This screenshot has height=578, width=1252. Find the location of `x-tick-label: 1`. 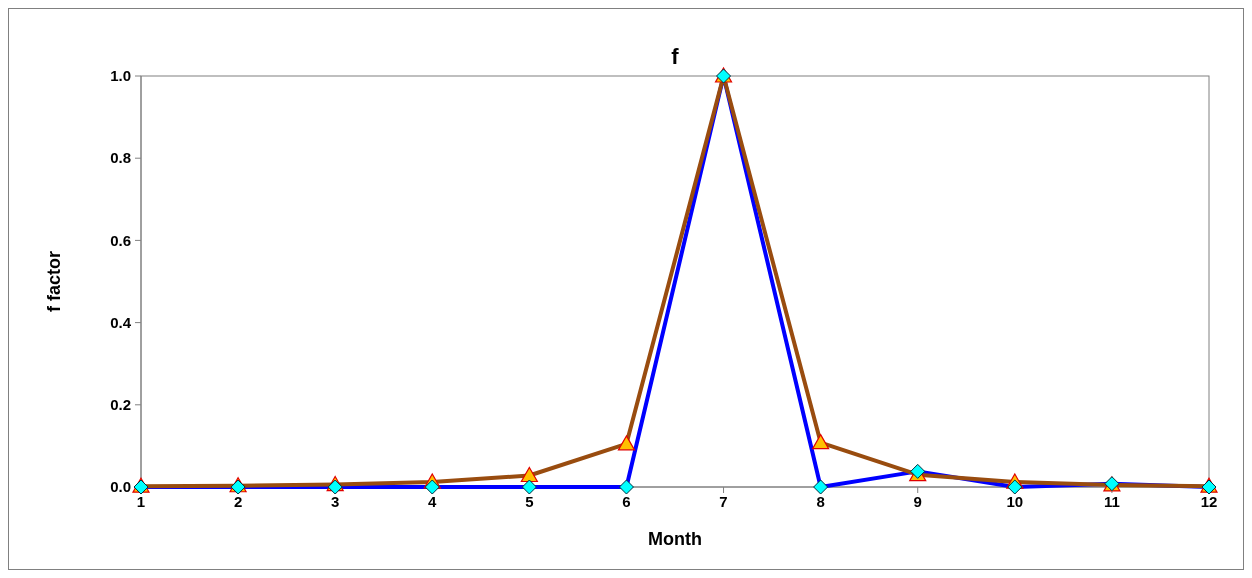

x-tick-label: 1 is located at coordinates (141, 501).